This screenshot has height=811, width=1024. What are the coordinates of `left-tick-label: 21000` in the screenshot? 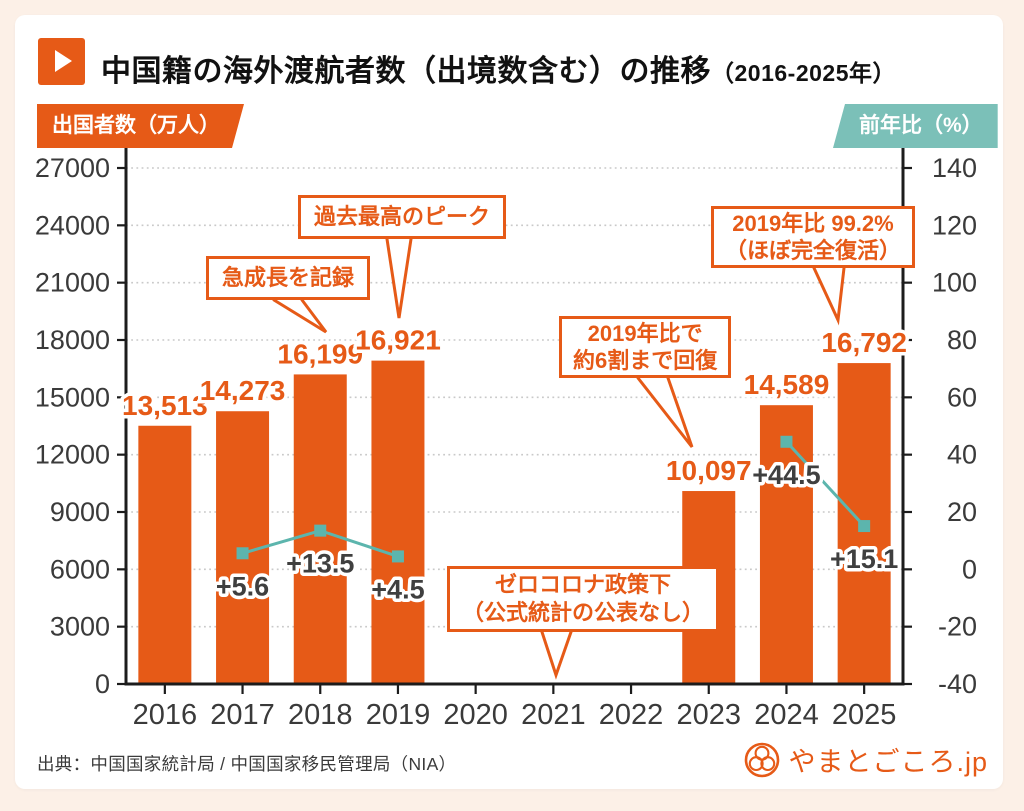 It's located at (72, 283).